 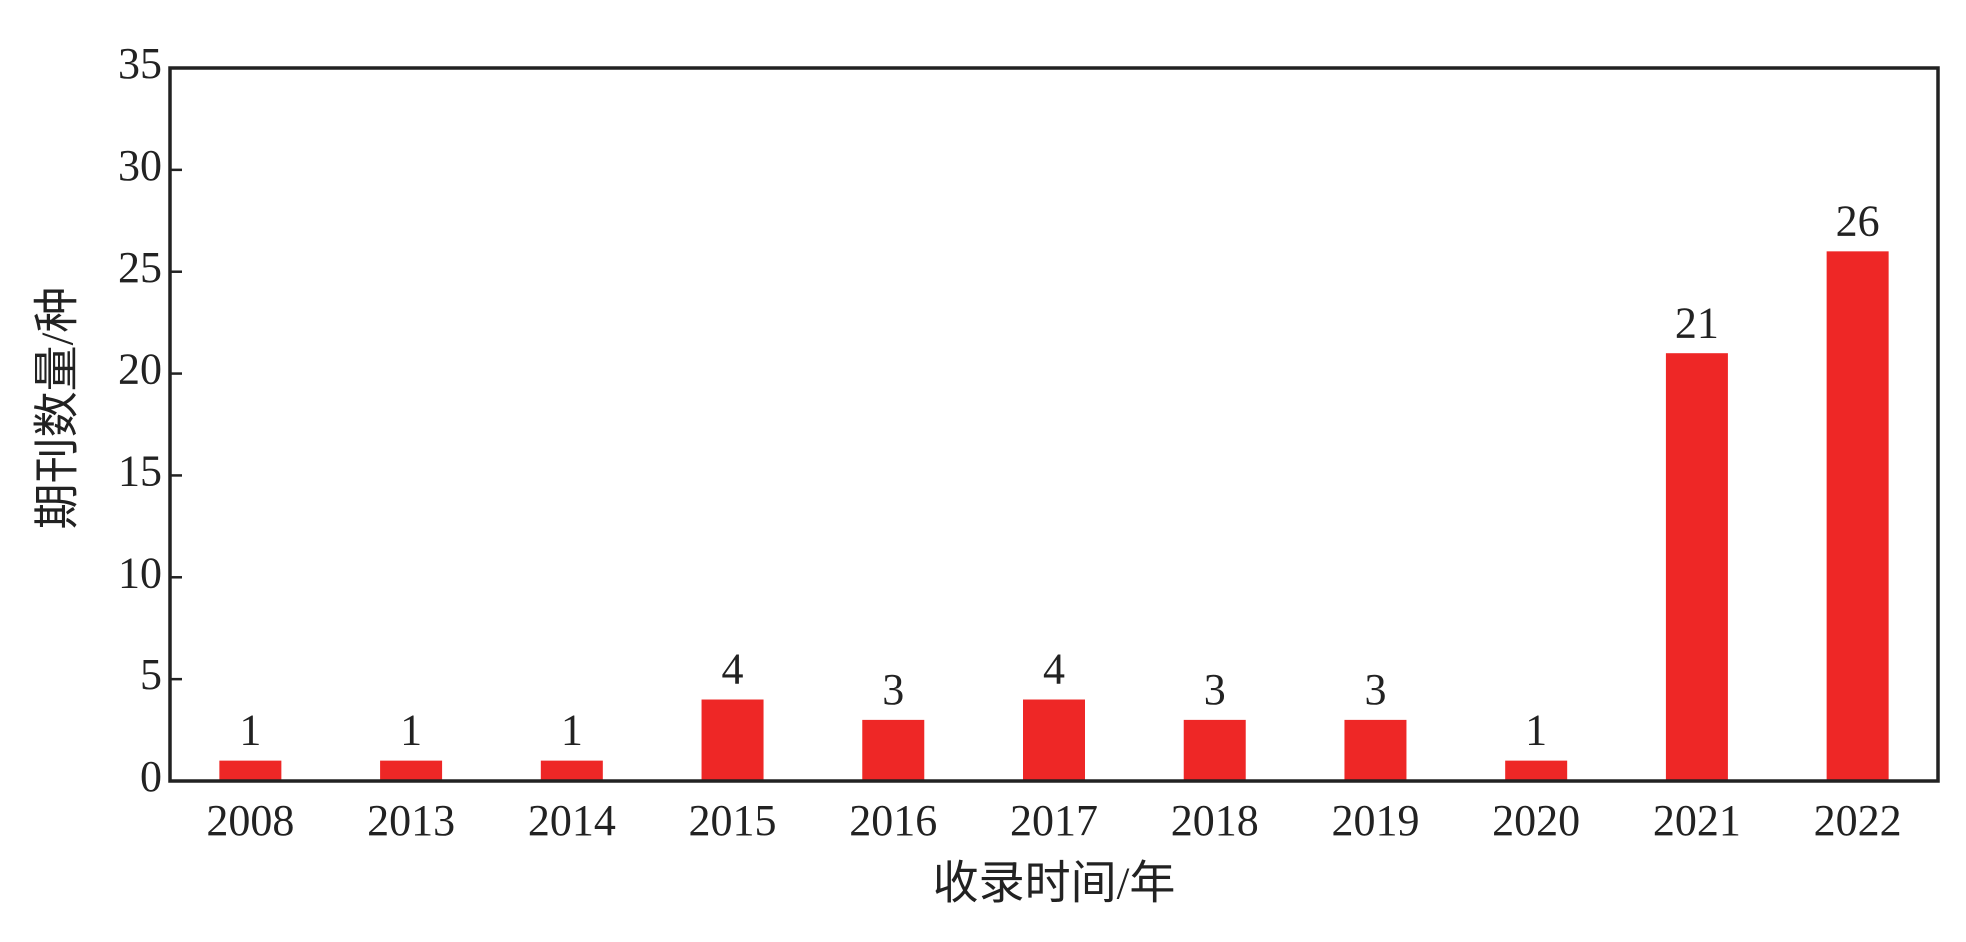 What do you see at coordinates (893, 820) in the screenshot?
I see `x-tick-label: 2016` at bounding box center [893, 820].